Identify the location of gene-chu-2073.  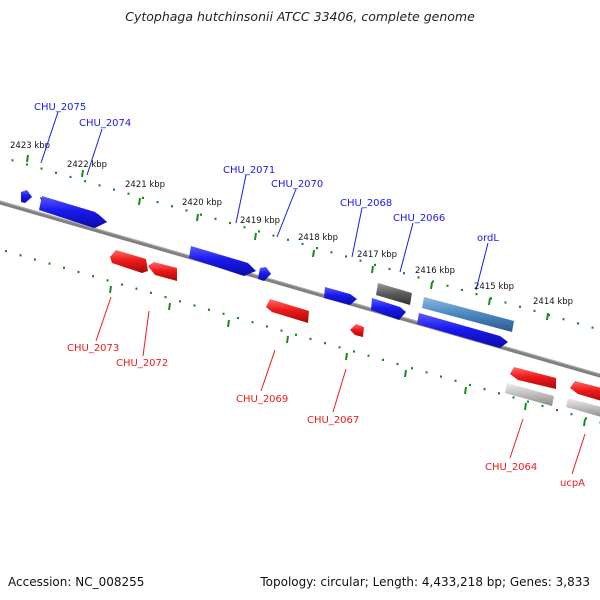
(129, 261).